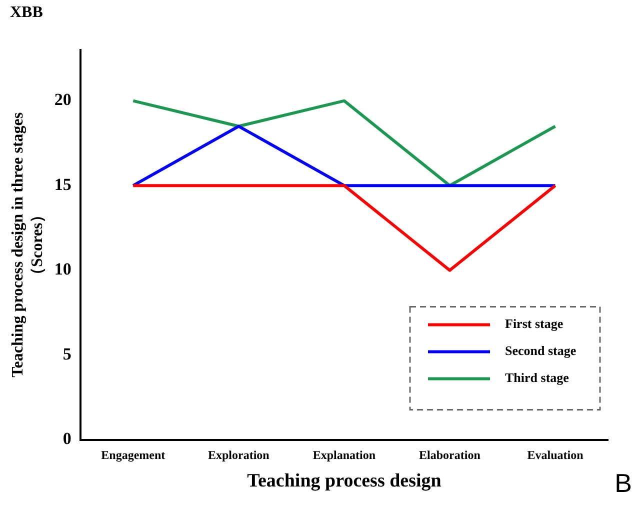 This screenshot has width=638, height=507. Describe the element at coordinates (63, 269) in the screenshot. I see `y-tick-label: 10` at that location.